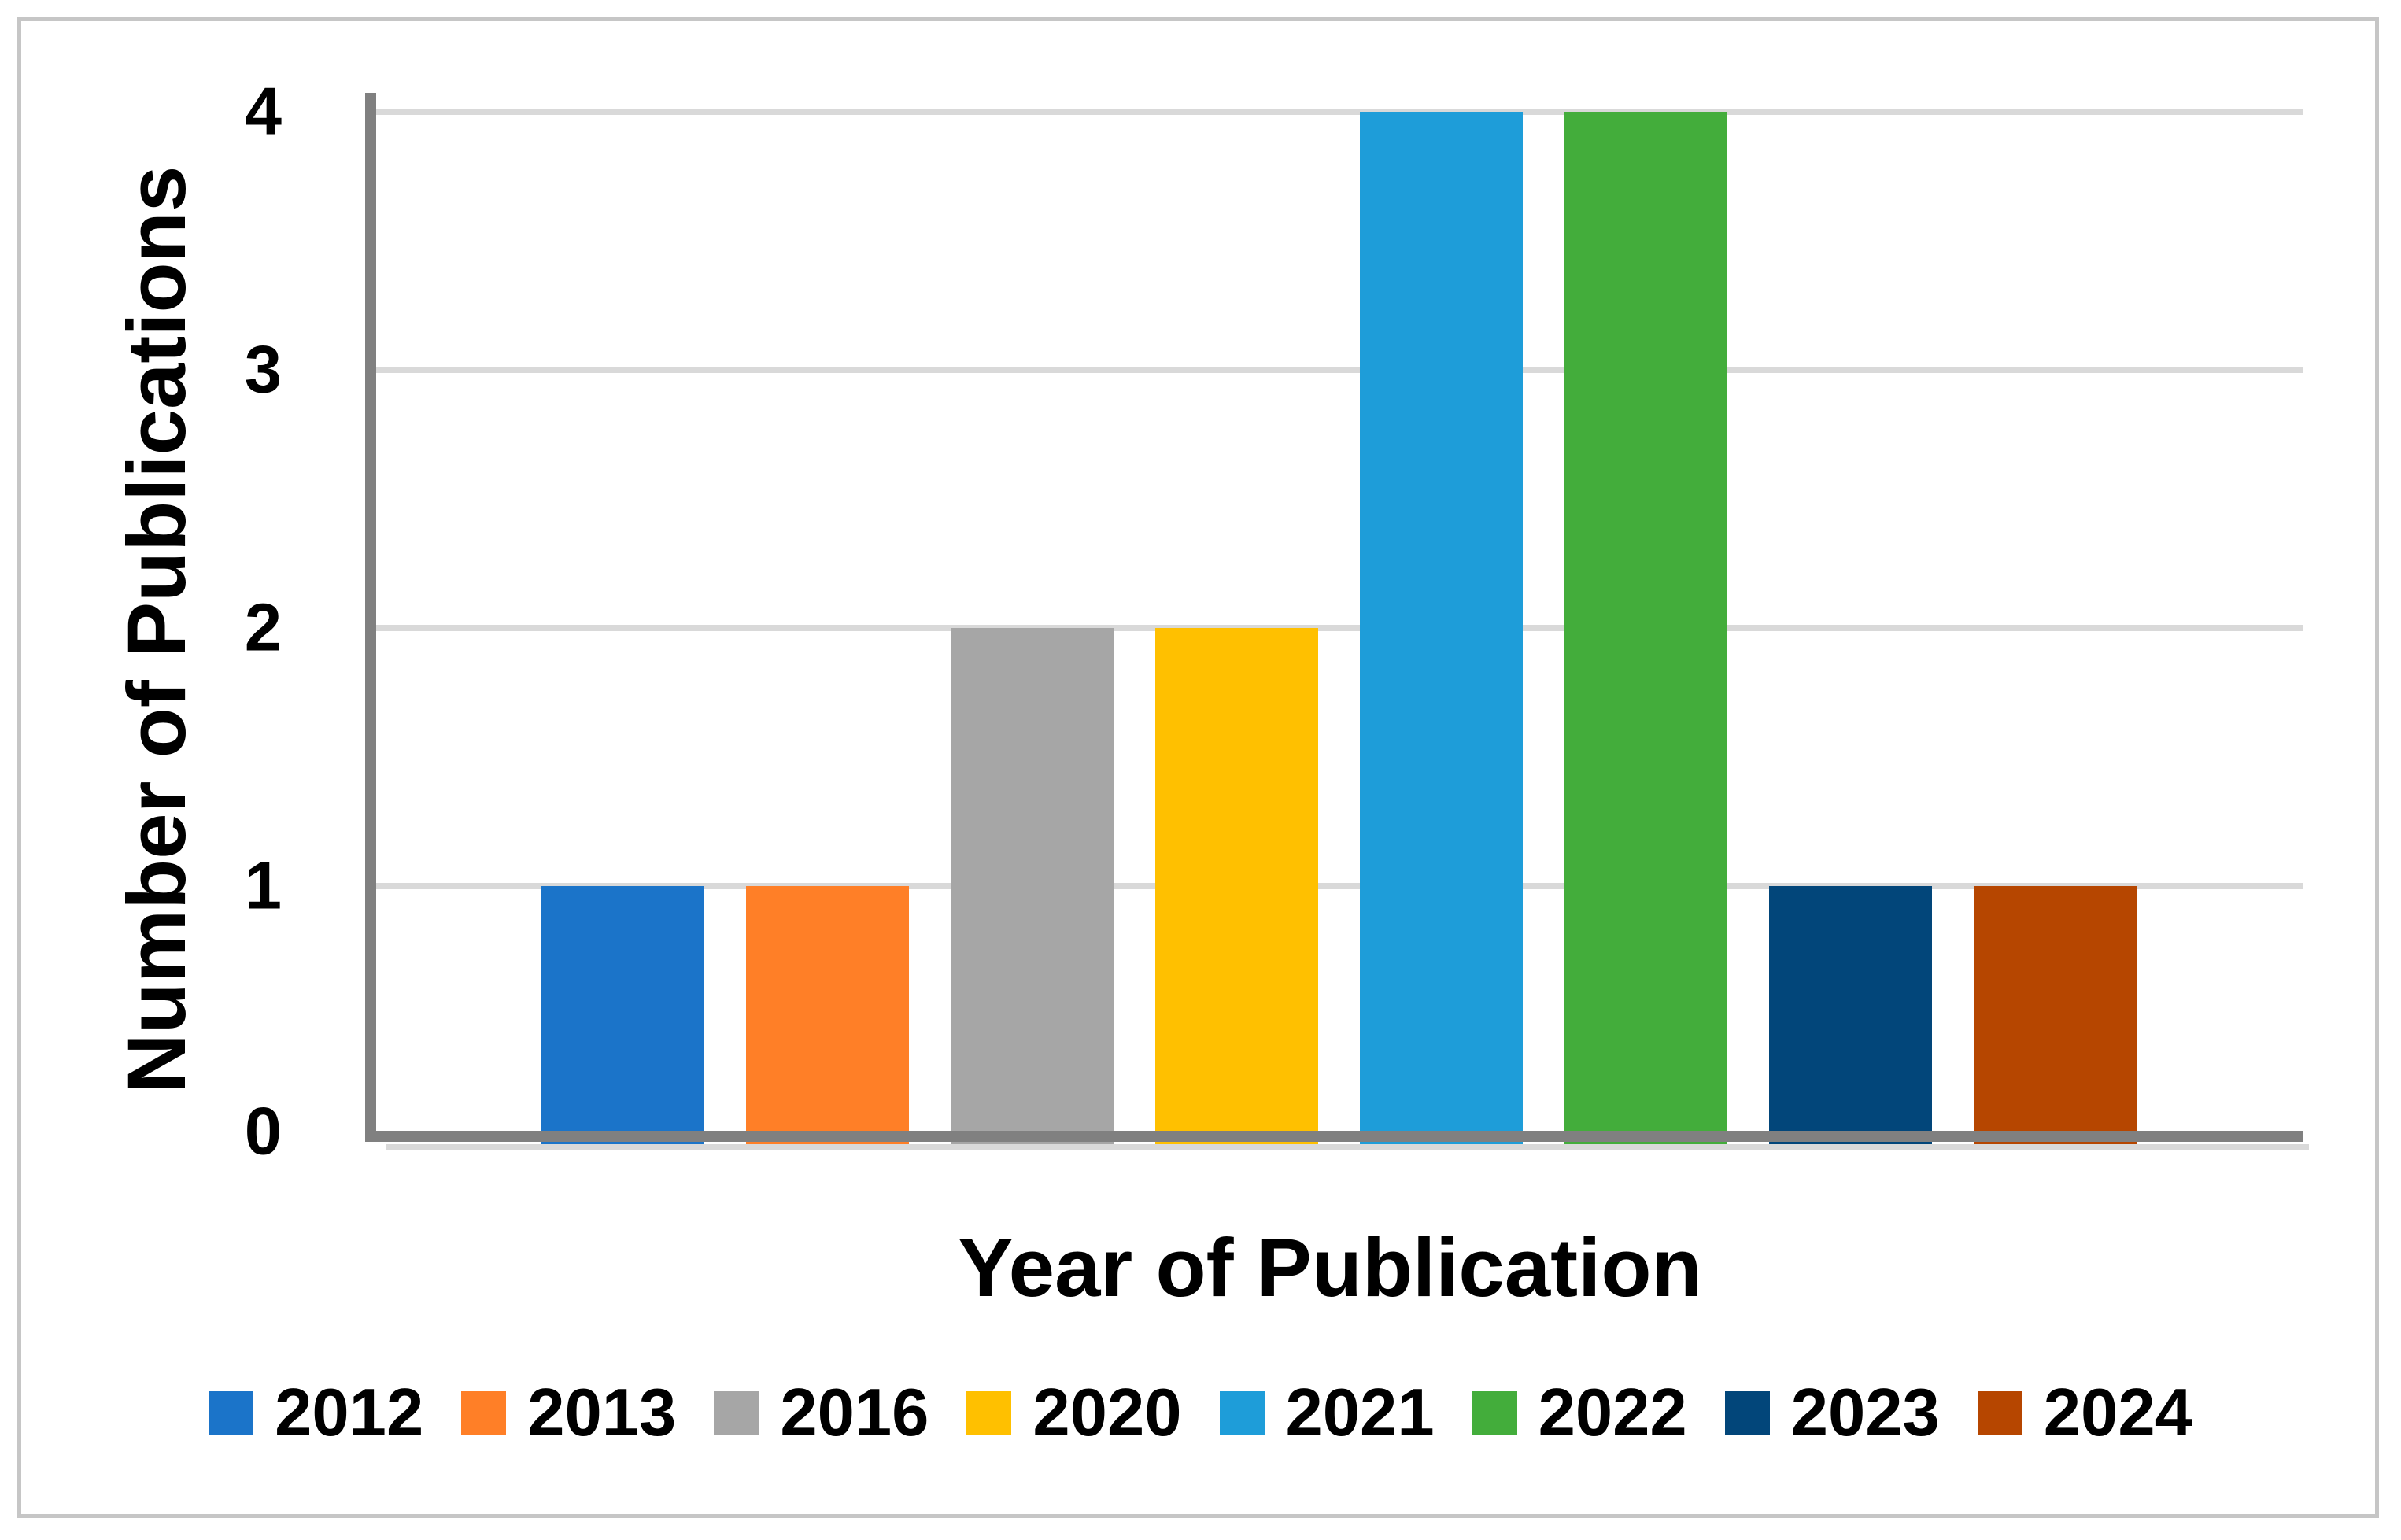 This screenshot has width=2401, height=1540. I want to click on legend-item-2020: 2020, so click(1074, 1413).